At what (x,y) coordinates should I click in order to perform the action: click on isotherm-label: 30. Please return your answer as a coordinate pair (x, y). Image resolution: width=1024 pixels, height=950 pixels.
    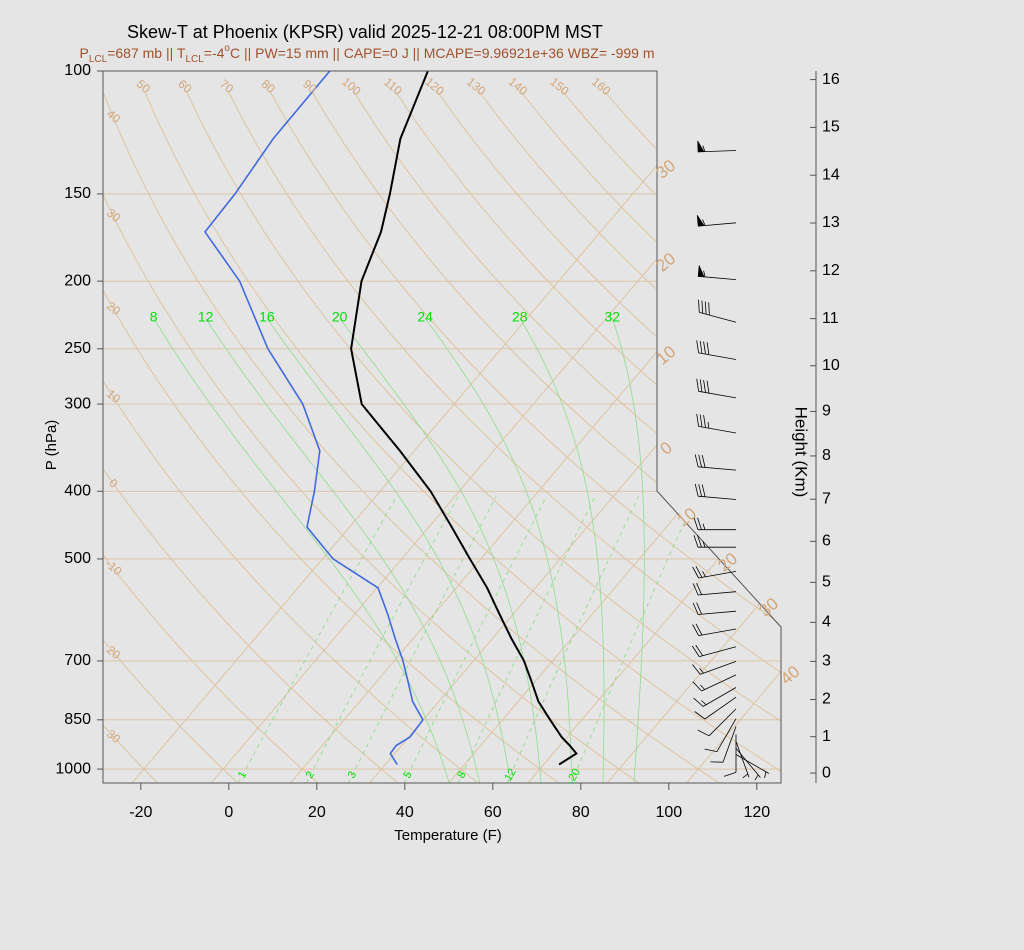
    Looking at the image, I should click on (768, 607).